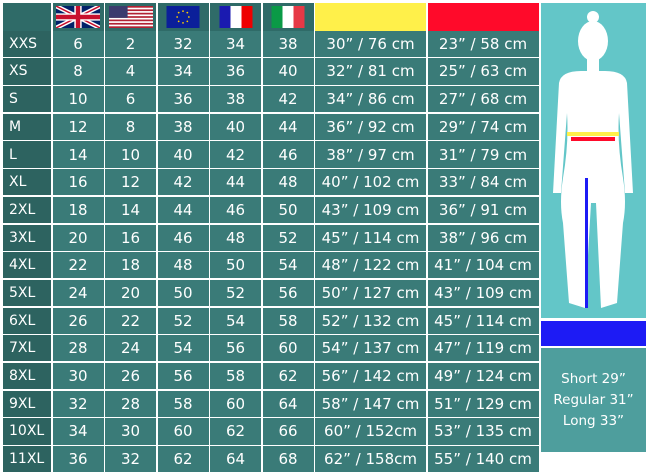 This screenshot has width=650, height=472. I want to click on cell-us: 18, so click(130, 265).